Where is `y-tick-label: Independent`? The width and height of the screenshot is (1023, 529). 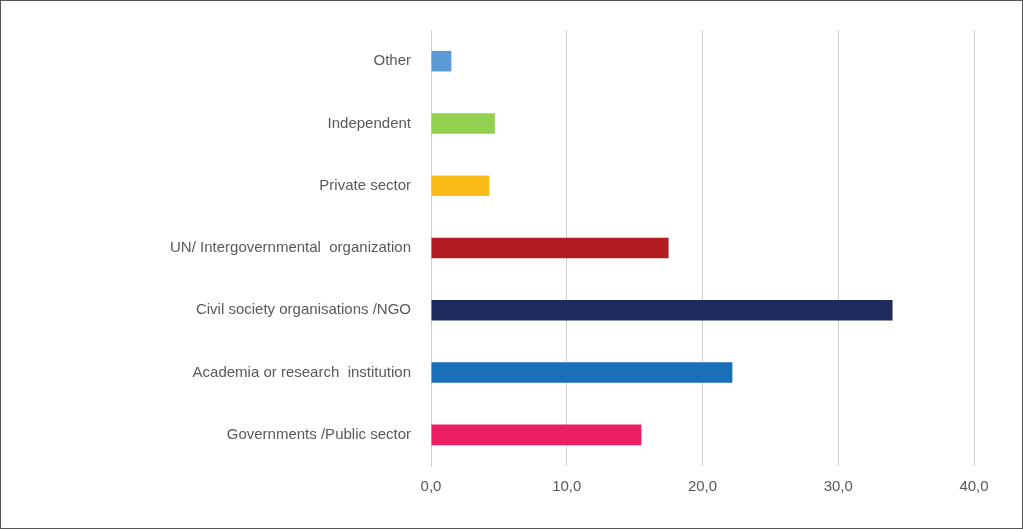 y-tick-label: Independent is located at coordinates (369, 122).